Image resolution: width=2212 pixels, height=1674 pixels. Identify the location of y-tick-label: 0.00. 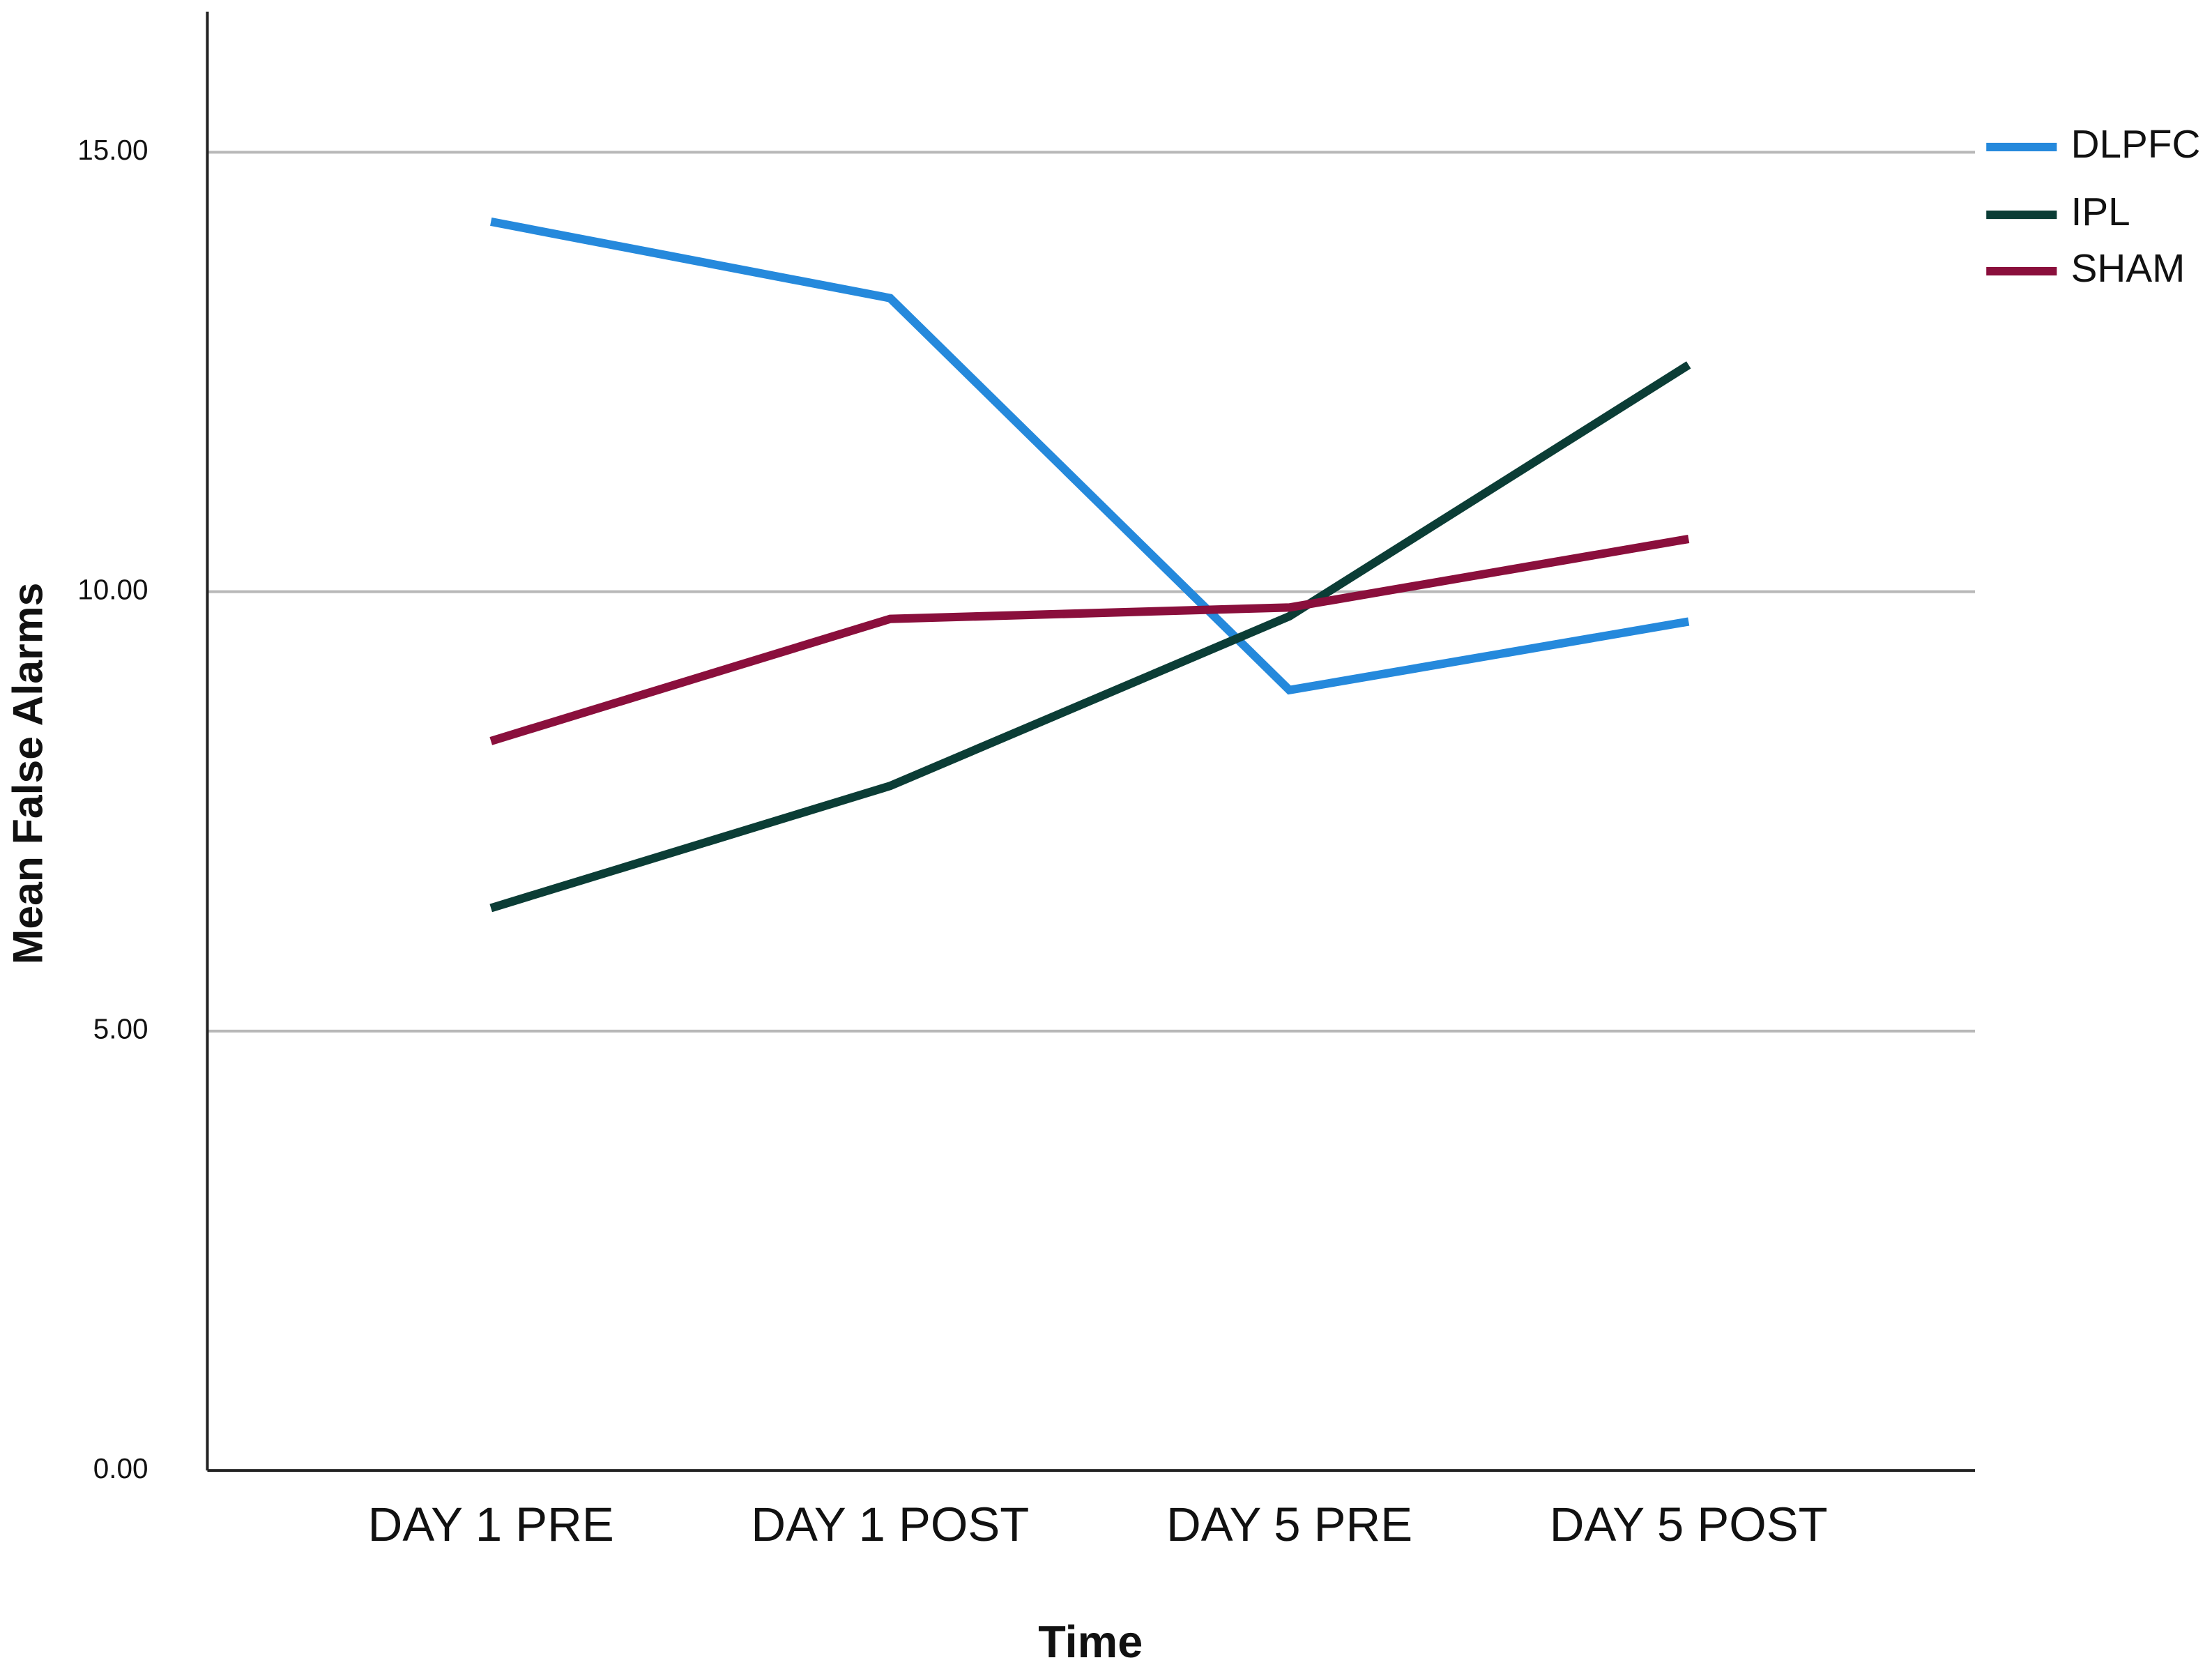
(120, 1468).